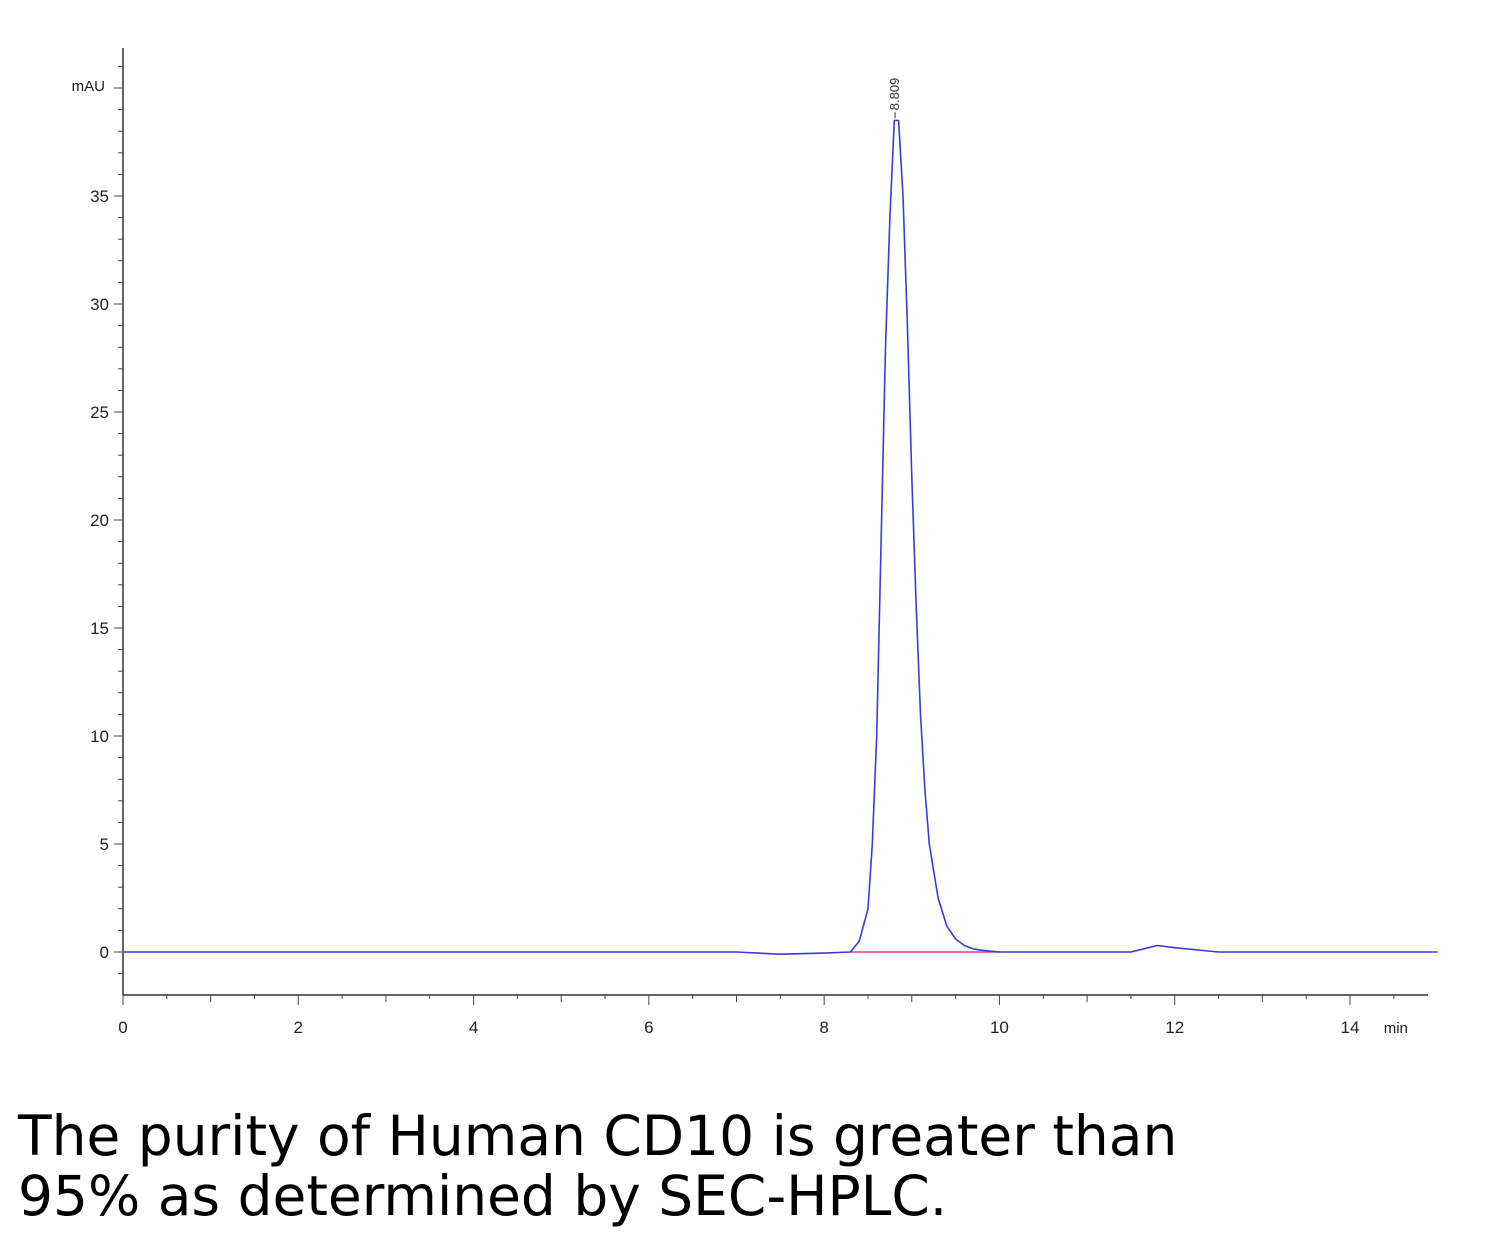 Image resolution: width=1500 pixels, height=1252 pixels. Describe the element at coordinates (99, 304) in the screenshot. I see `y-tick-label: 30` at that location.